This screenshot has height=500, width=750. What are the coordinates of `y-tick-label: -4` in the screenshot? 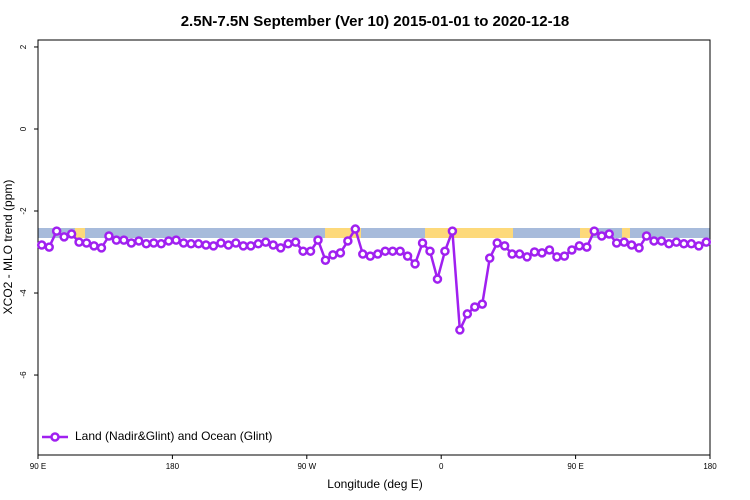 It's located at (23, 293).